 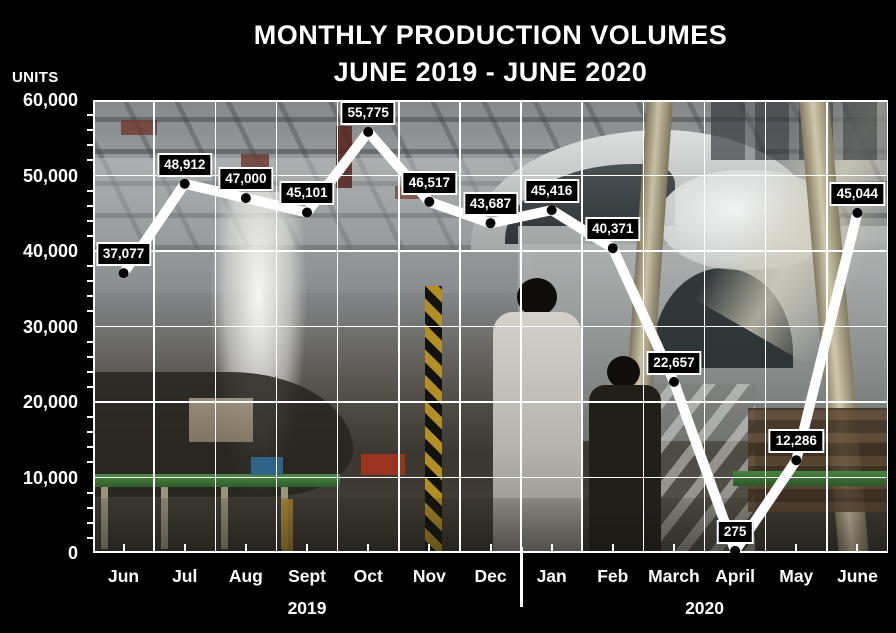 I want to click on photo-shape-ph-green-r, so click(x=810, y=478).